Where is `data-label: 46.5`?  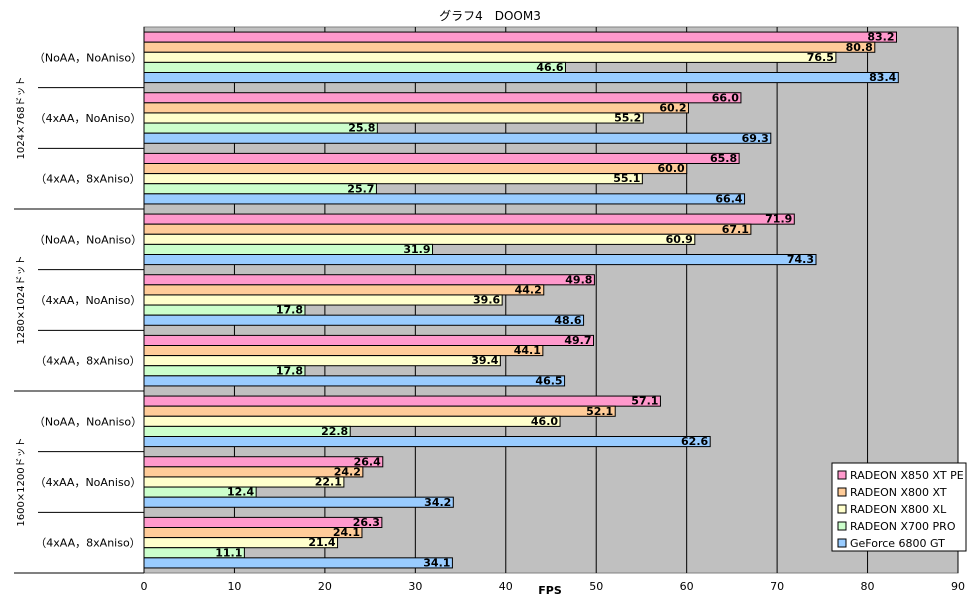 data-label: 46.5 is located at coordinates (548, 380).